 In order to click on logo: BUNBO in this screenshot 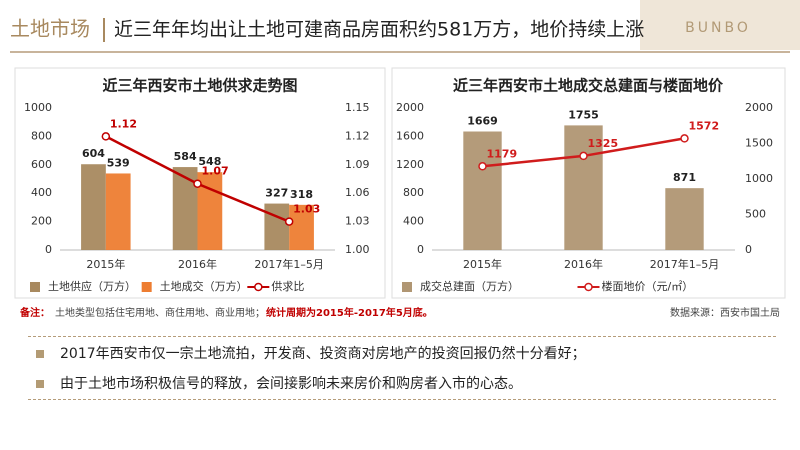, I will do `click(718, 28)`.